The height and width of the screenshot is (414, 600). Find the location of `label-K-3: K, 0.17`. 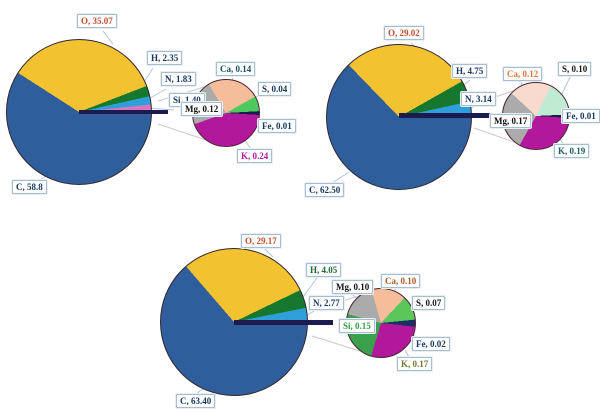

label-K-3: K, 0.17 is located at coordinates (415, 364).